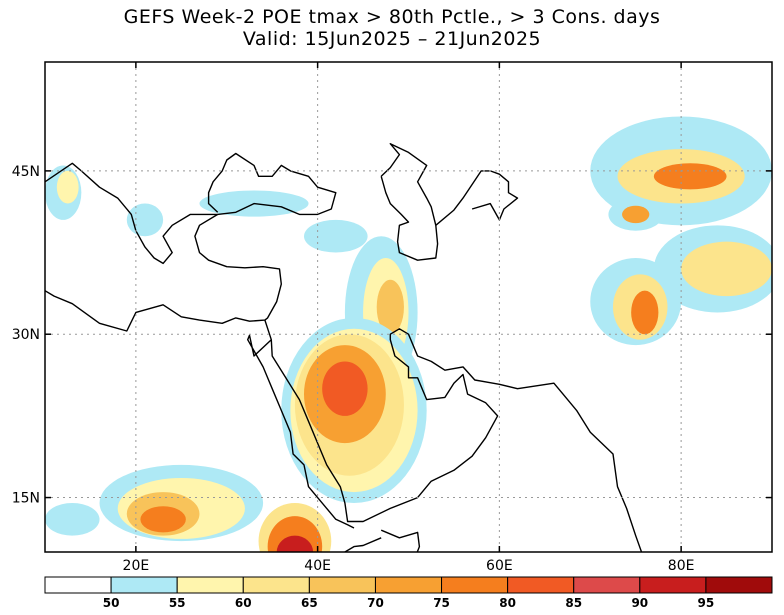 Image resolution: width=784 pixels, height=615 pixels. What do you see at coordinates (392, 39) in the screenshot?
I see `map-title-line-2: Valid: 15Jun2025 – 21Jun2025` at bounding box center [392, 39].